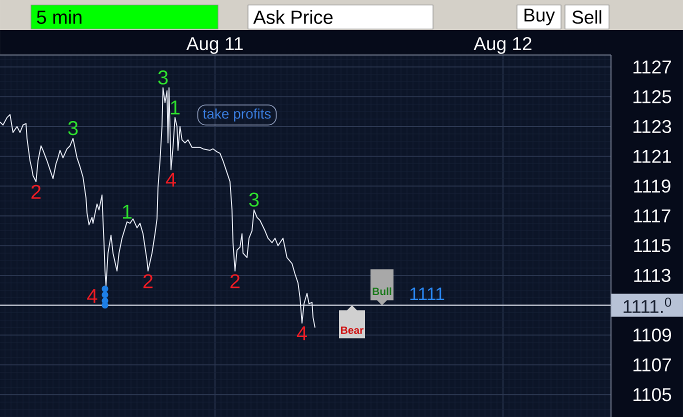  What do you see at coordinates (652, 186) in the screenshot?
I see `y-tick-label: 1119` at bounding box center [652, 186].